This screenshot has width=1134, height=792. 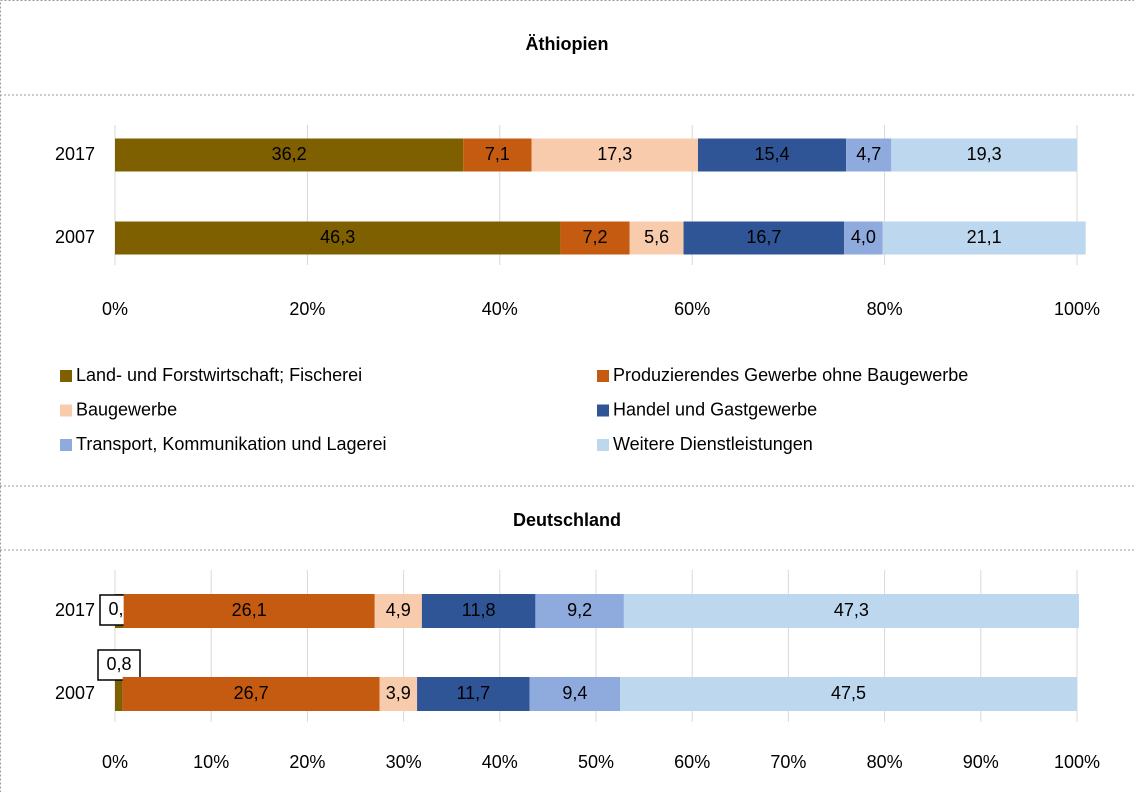 I want to click on data-label: 15,4, so click(x=772, y=154).